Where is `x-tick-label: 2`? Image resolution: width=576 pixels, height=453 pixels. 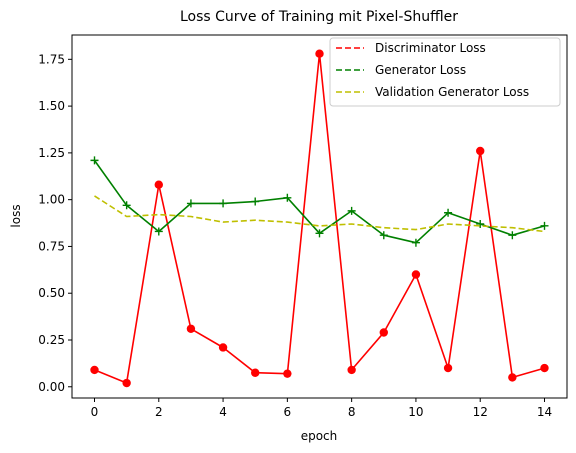 x-tick-label: 2 is located at coordinates (159, 412).